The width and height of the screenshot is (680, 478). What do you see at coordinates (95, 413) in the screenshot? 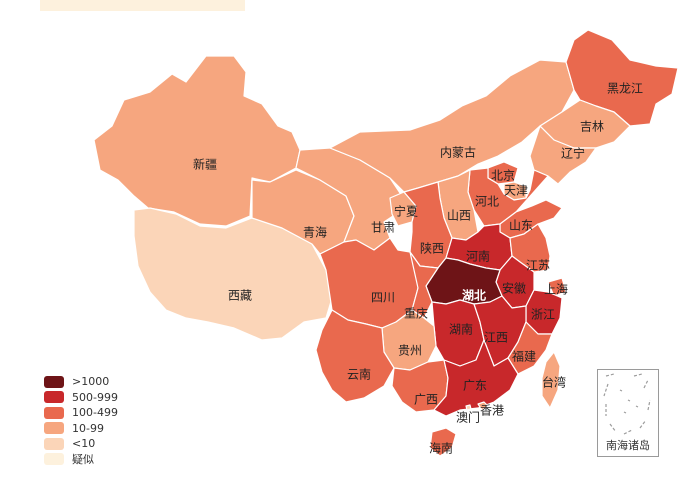
I see `legend-label: 100-499` at bounding box center [95, 413].